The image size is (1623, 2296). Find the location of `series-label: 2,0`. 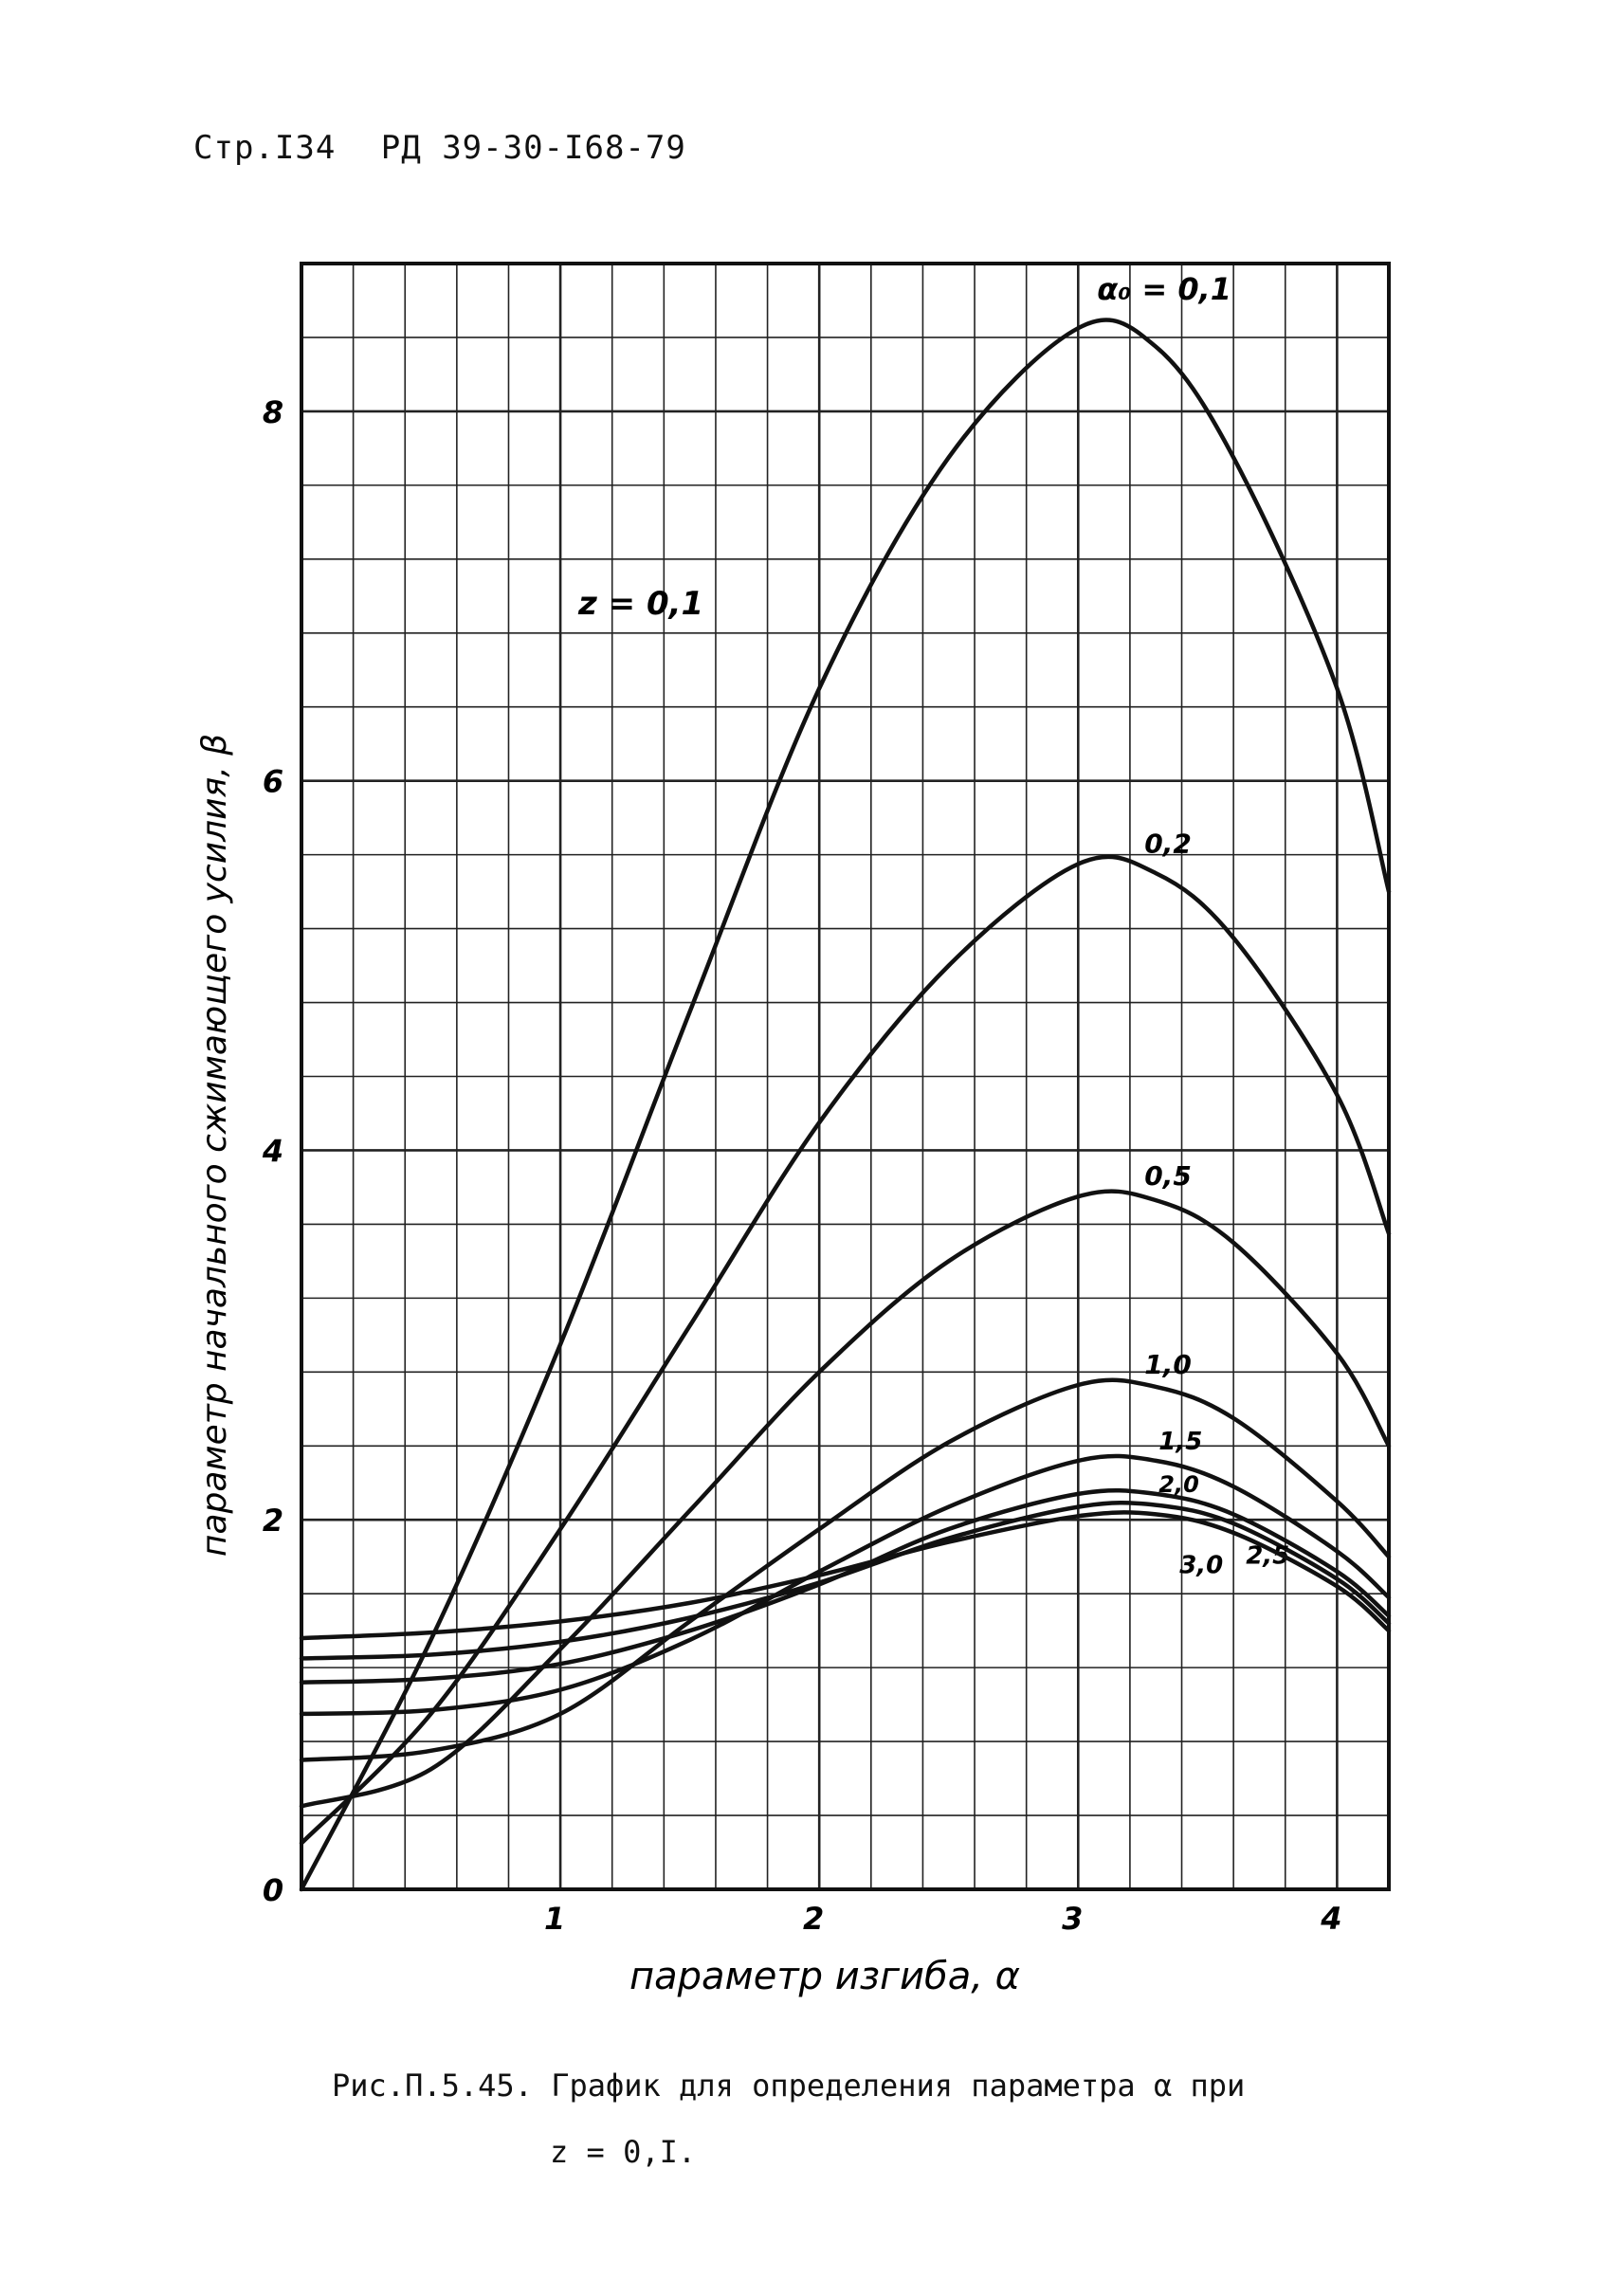

series-label: 2,0 is located at coordinates (1178, 1484).